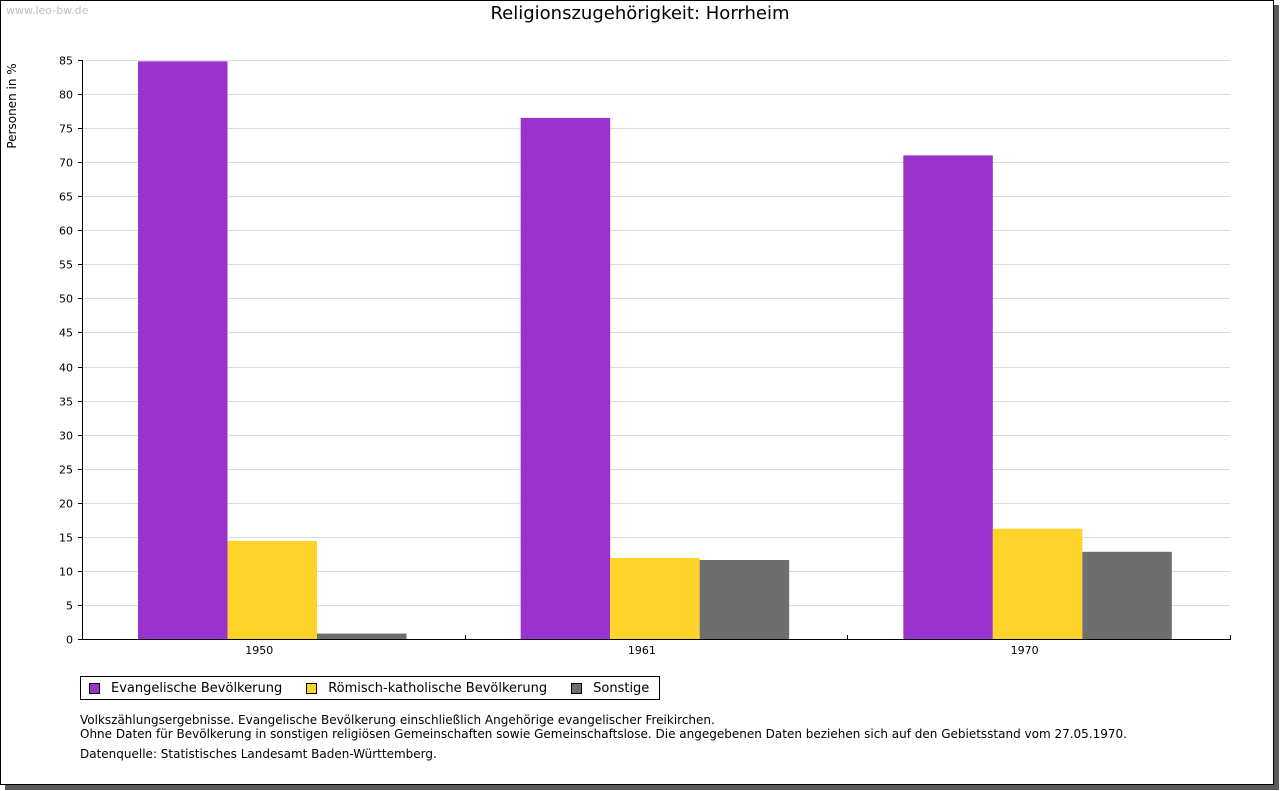 Image resolution: width=1280 pixels, height=791 pixels. I want to click on x-tick-label-1961: 1961, so click(642, 650).